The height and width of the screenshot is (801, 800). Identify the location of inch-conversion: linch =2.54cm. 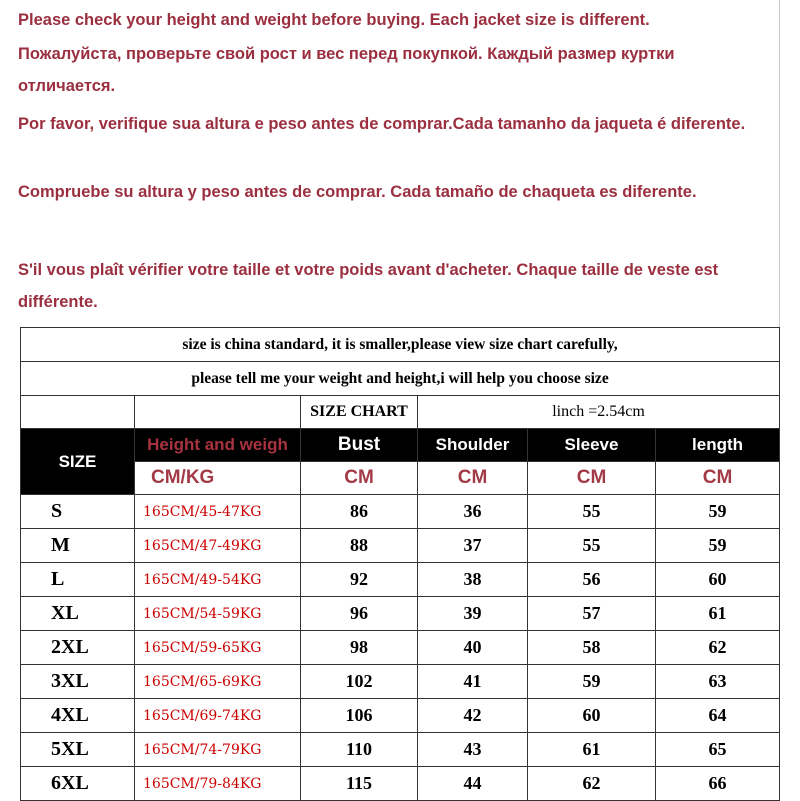
(598, 412).